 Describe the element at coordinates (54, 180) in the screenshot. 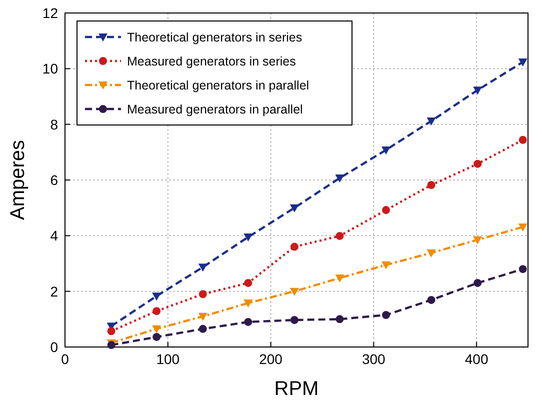

I see `y-tick-label: 6` at that location.